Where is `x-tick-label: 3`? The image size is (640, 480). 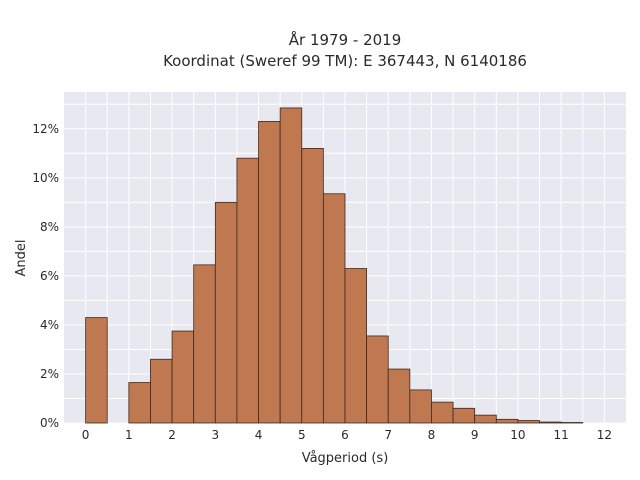
x-tick-label: 3 is located at coordinates (215, 435).